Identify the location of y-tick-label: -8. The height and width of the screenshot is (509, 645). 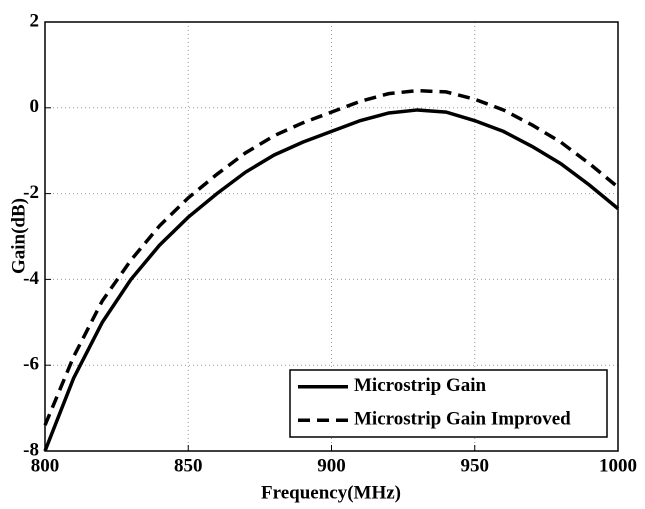
(31, 449).